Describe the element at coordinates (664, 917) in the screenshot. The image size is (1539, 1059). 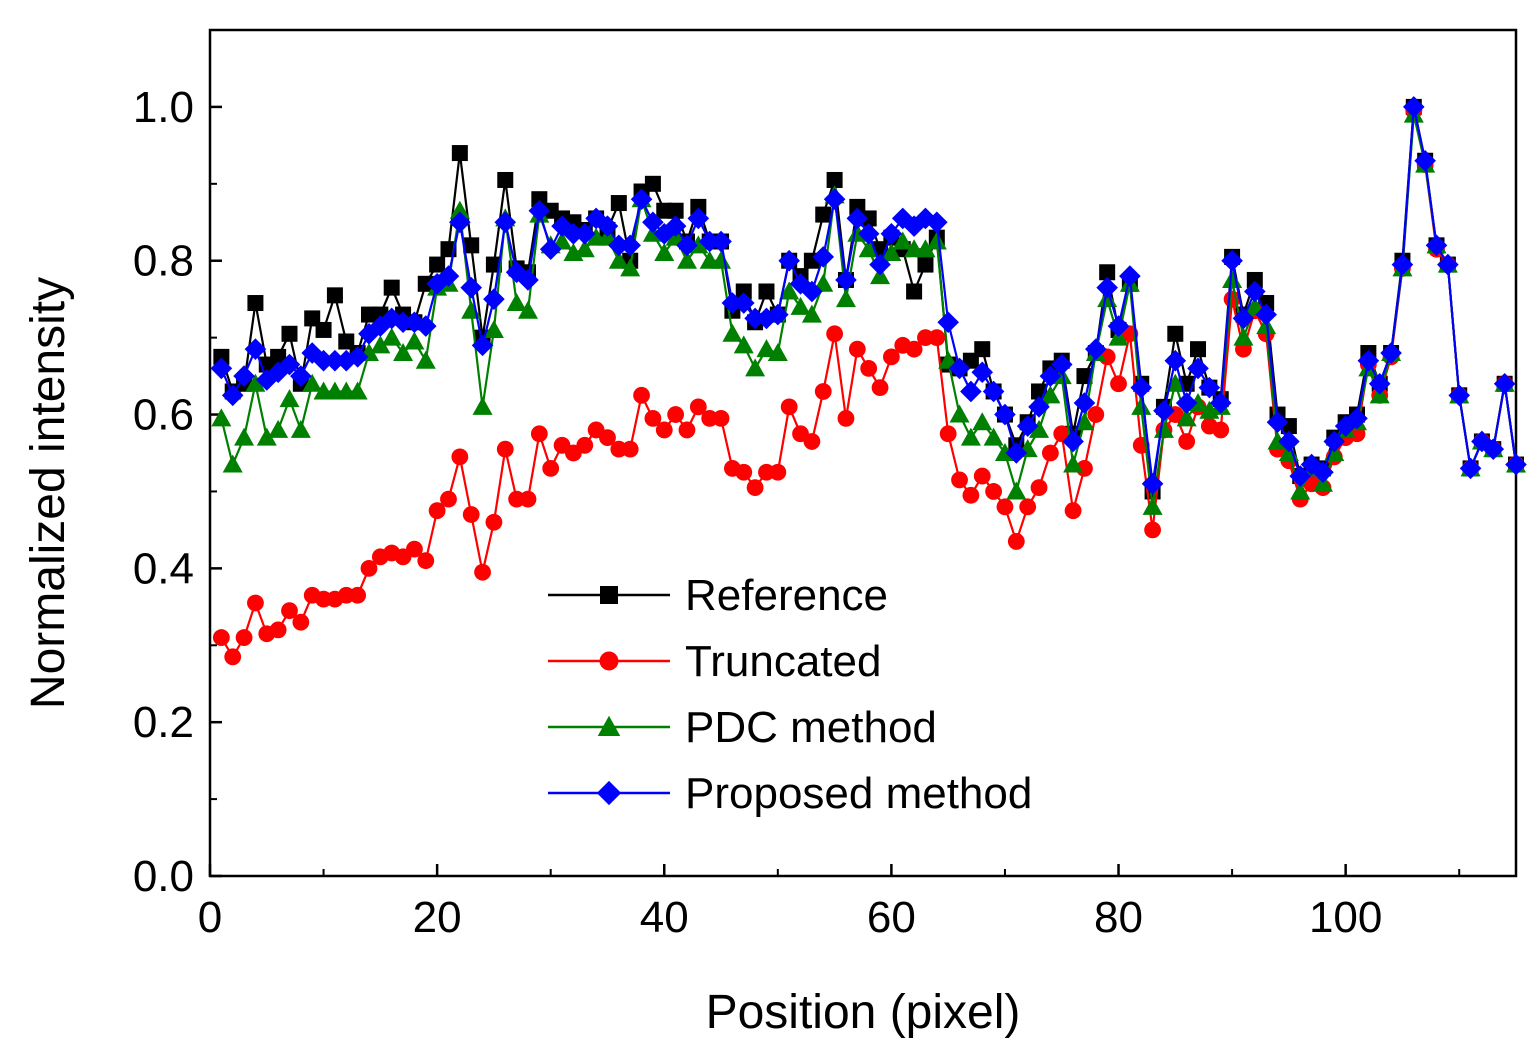
I see `x-tick-label: 40` at that location.